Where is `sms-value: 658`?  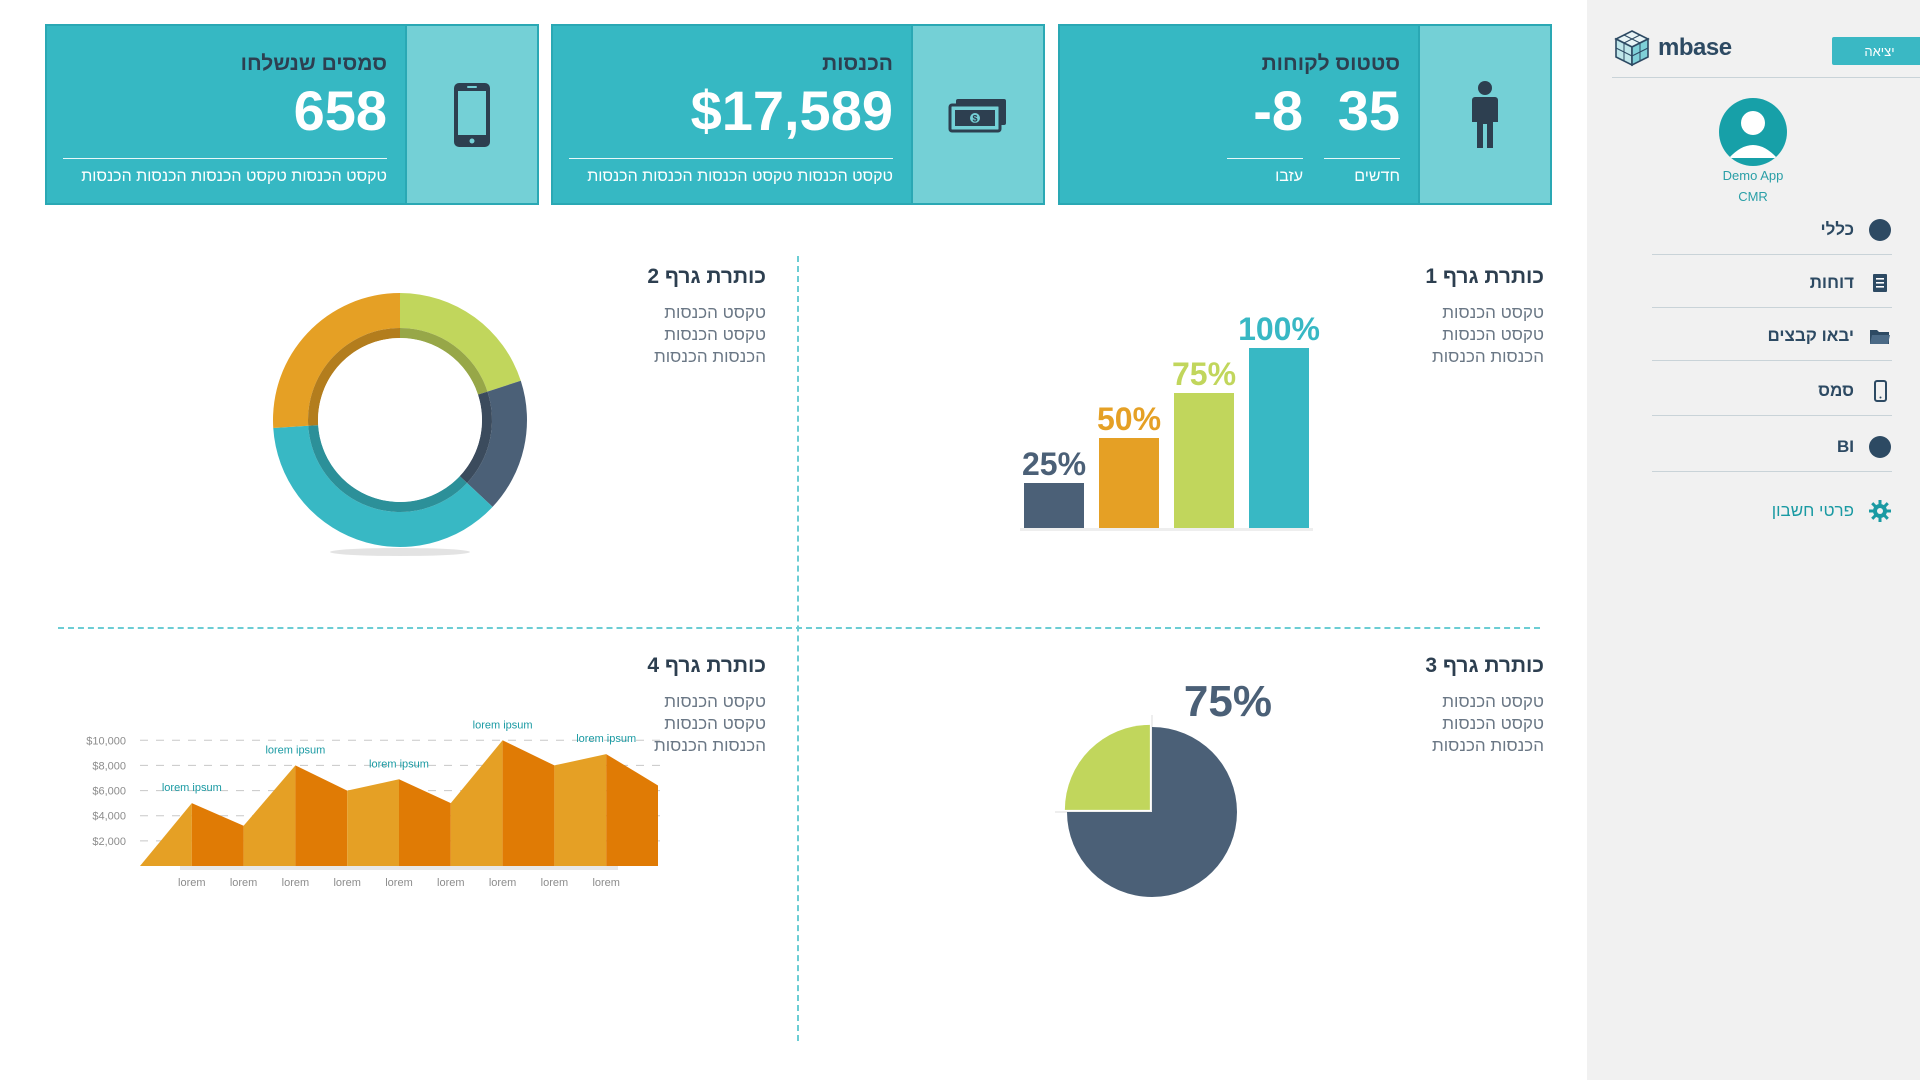 sms-value: 658 is located at coordinates (340, 110).